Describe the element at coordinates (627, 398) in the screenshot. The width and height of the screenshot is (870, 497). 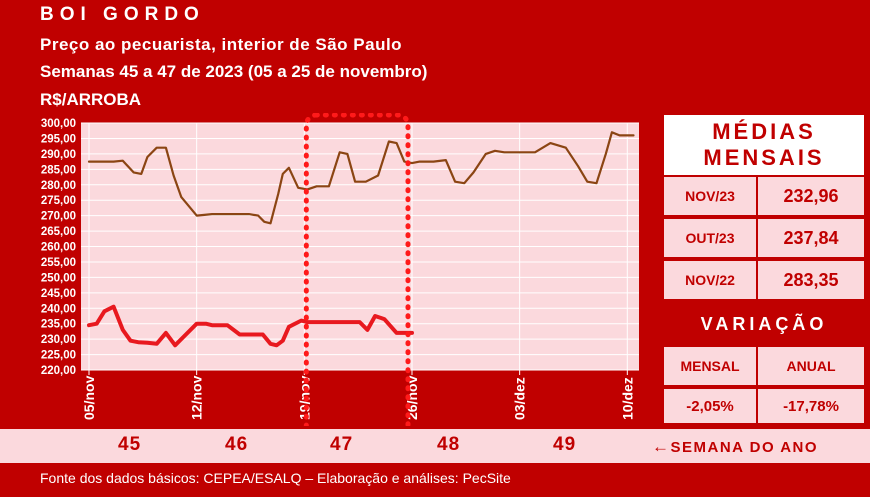
I see `x-tick-label: 10/dez` at that location.